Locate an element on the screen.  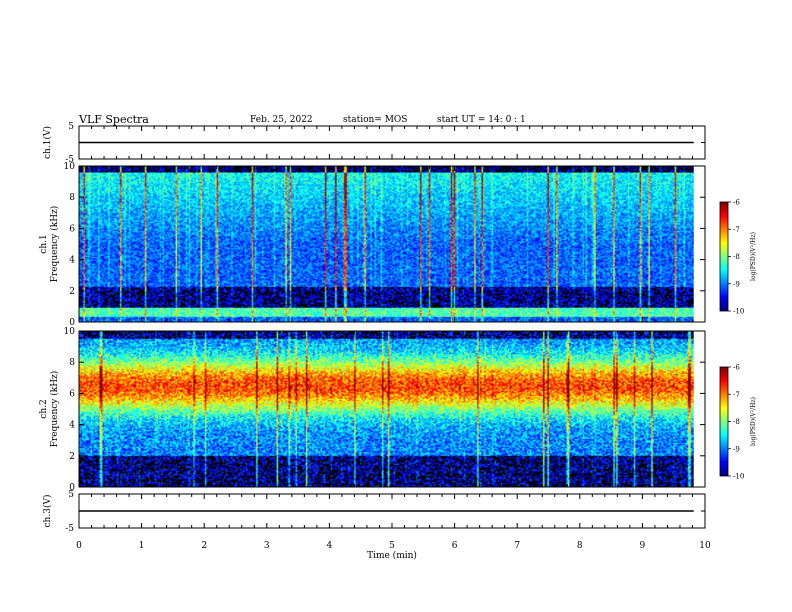
ch1-spectrogram-ylabel2: Frequency (kHz) is located at coordinates (54, 244).